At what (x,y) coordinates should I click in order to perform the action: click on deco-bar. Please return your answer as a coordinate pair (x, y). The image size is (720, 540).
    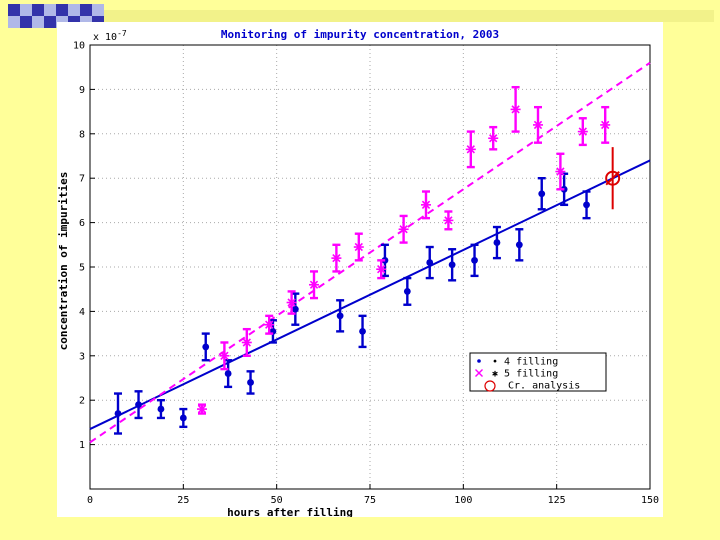
    Looking at the image, I should click on (409, 16).